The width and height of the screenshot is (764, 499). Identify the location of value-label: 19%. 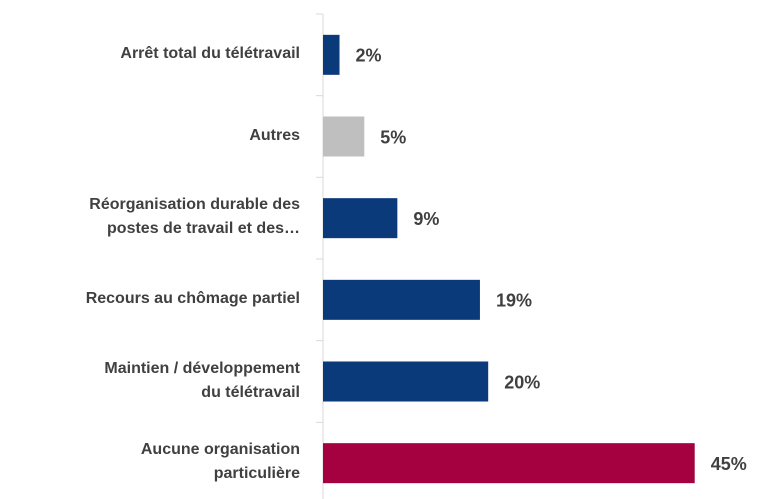
(514, 301).